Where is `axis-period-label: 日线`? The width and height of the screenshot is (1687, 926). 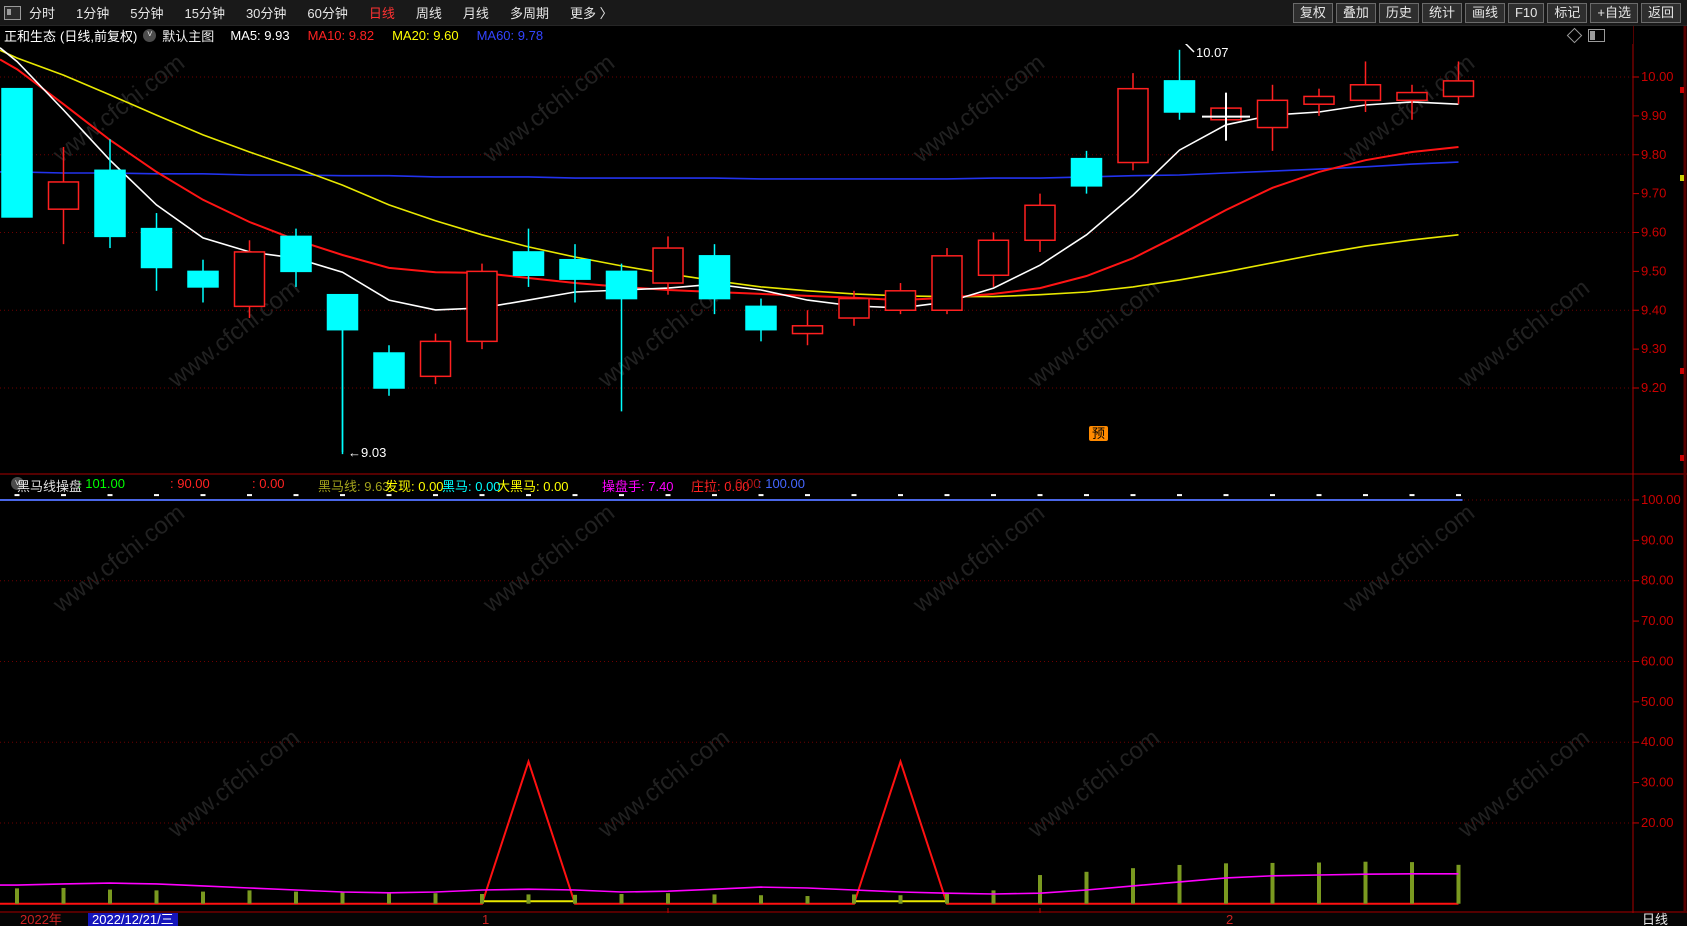 axis-period-label: 日线 is located at coordinates (1655, 919).